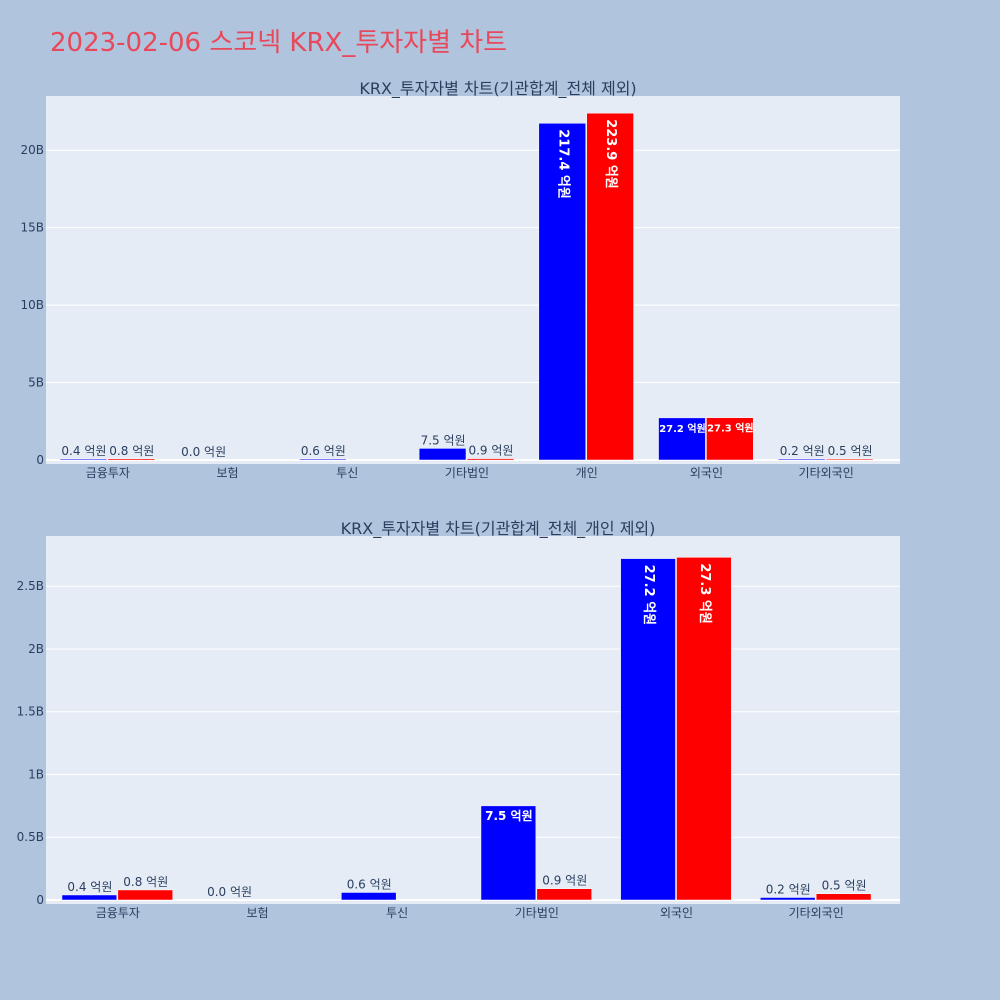 Image resolution: width=1000 pixels, height=1000 pixels. Describe the element at coordinates (36, 649) in the screenshot. I see `y-tick-label: 2B` at that location.